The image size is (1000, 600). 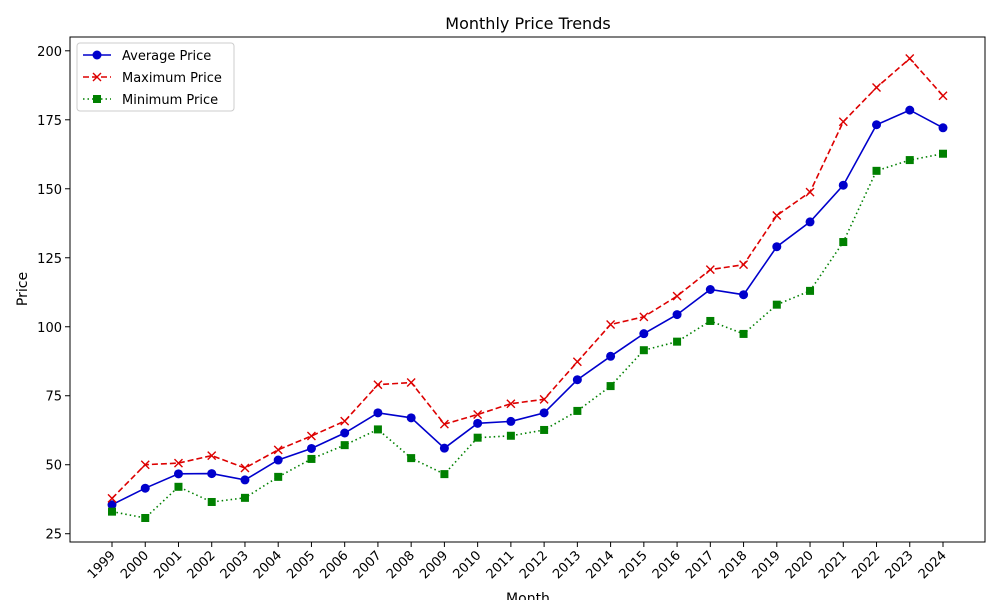 I want to click on x-tick-label: 2016, so click(x=667, y=565).